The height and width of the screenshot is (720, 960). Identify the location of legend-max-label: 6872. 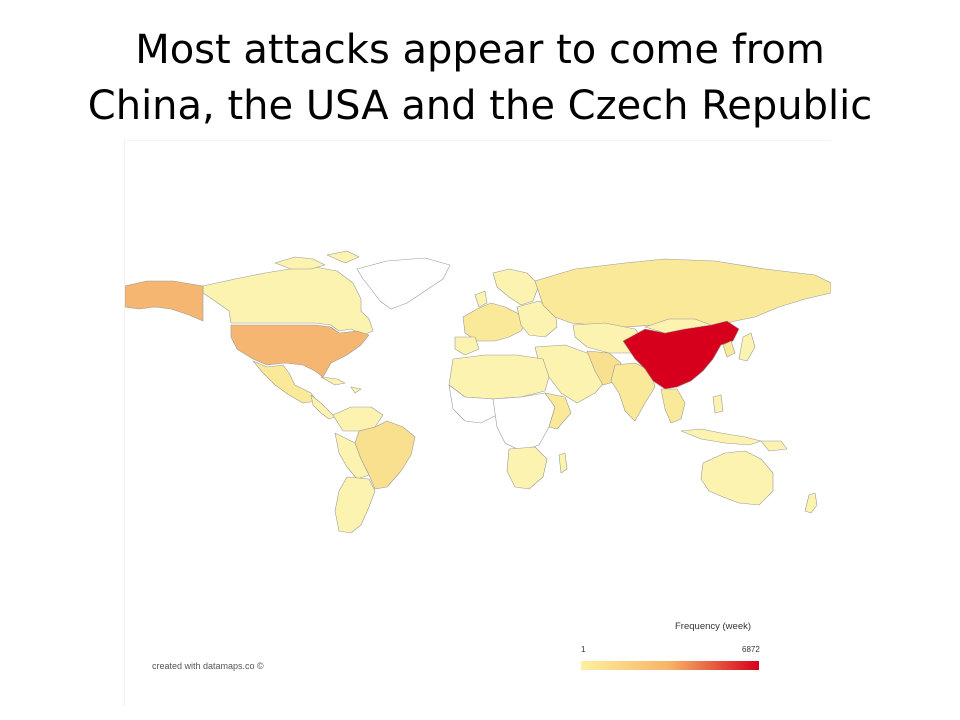
(751, 649).